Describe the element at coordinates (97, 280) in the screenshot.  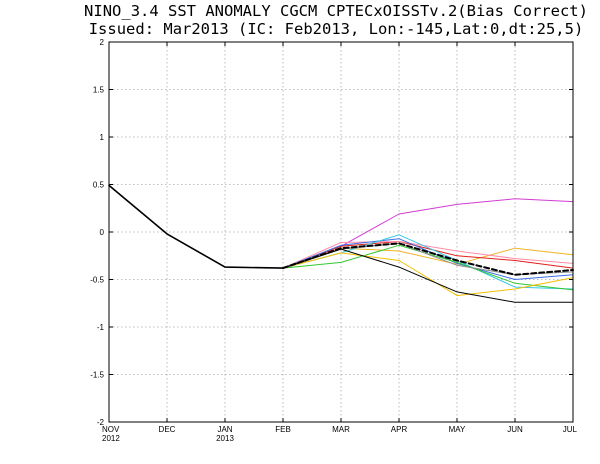
I see `y-tick-label: -0.5` at that location.